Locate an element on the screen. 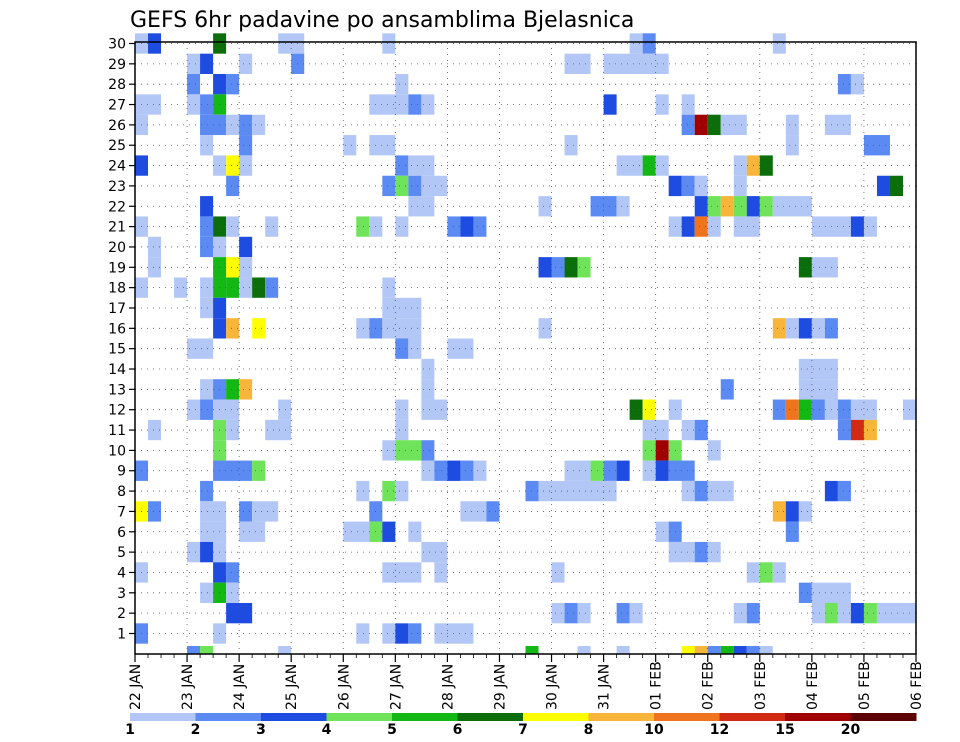  y-tick-label: 7 is located at coordinates (121, 512).